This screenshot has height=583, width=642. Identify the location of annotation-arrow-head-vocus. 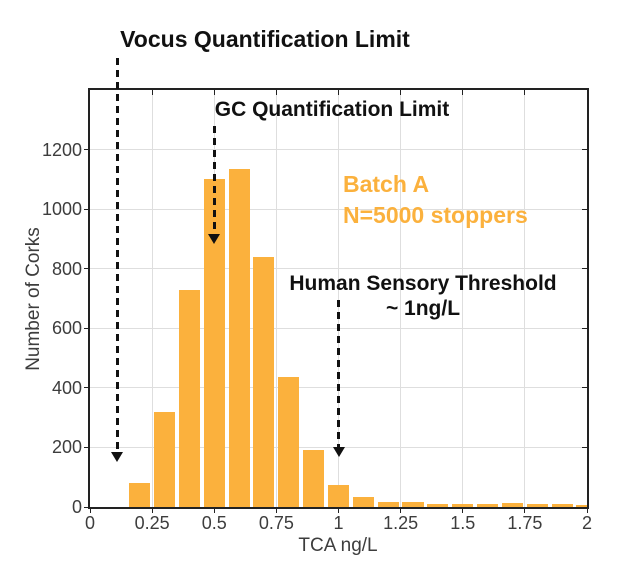
(117, 457).